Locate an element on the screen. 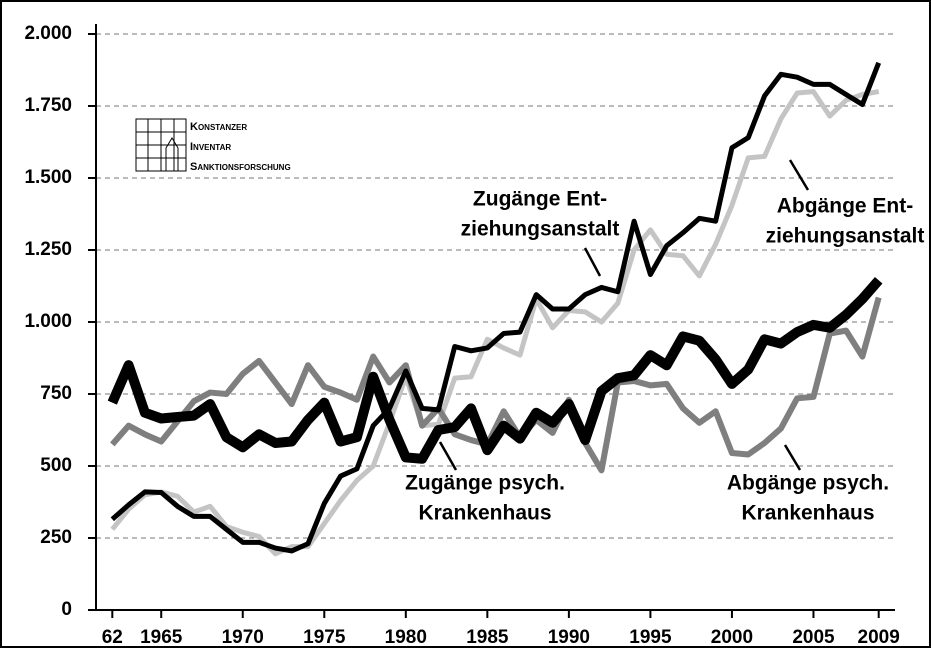 The width and height of the screenshot is (931, 648). logo-text: Sanktionsforschung is located at coordinates (240, 167).